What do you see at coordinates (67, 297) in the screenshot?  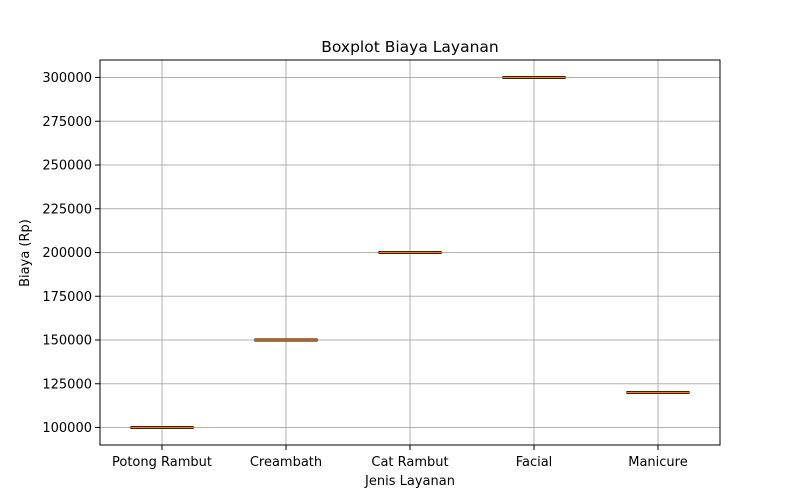 I see `y-tick-label: 175000` at bounding box center [67, 297].